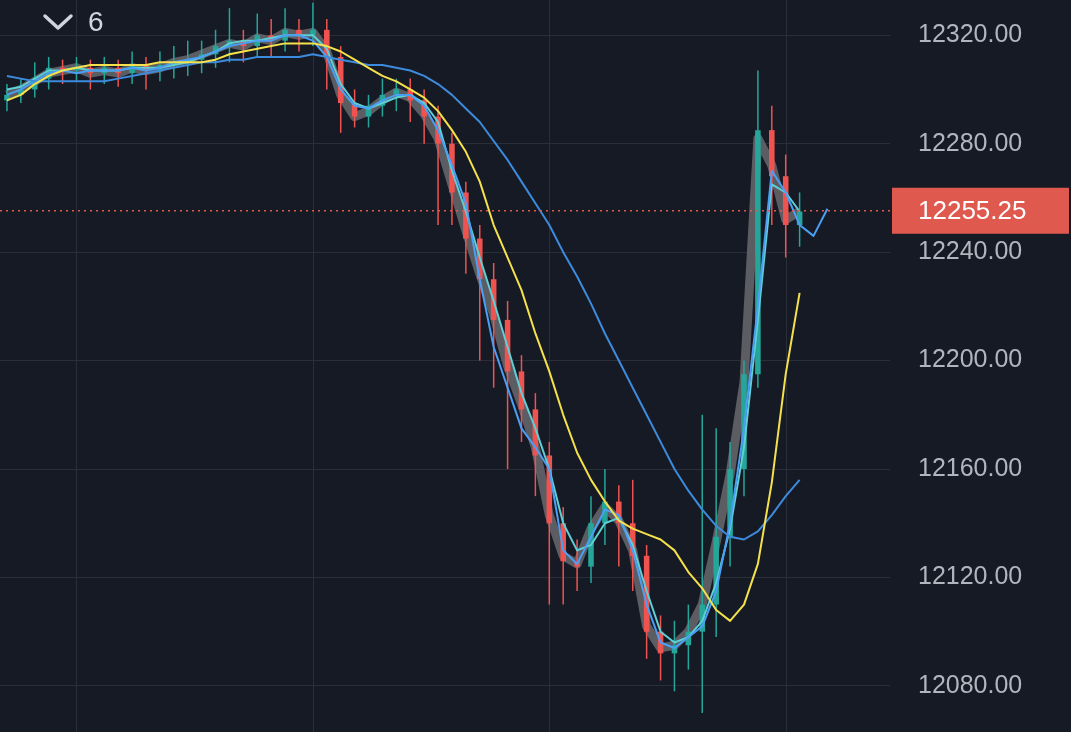 This screenshot has width=1071, height=732. Describe the element at coordinates (972, 209) in the screenshot. I see `ref-line-label: 12255.25` at that location.